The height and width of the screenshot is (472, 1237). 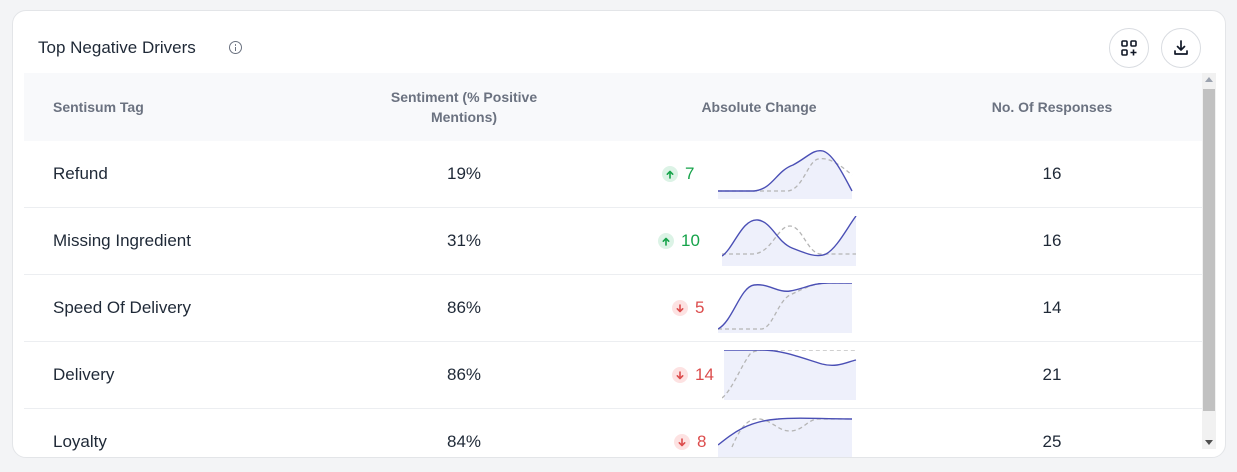 What do you see at coordinates (759, 107) in the screenshot?
I see `column-header-absolute-change: Absolute Change` at bounding box center [759, 107].